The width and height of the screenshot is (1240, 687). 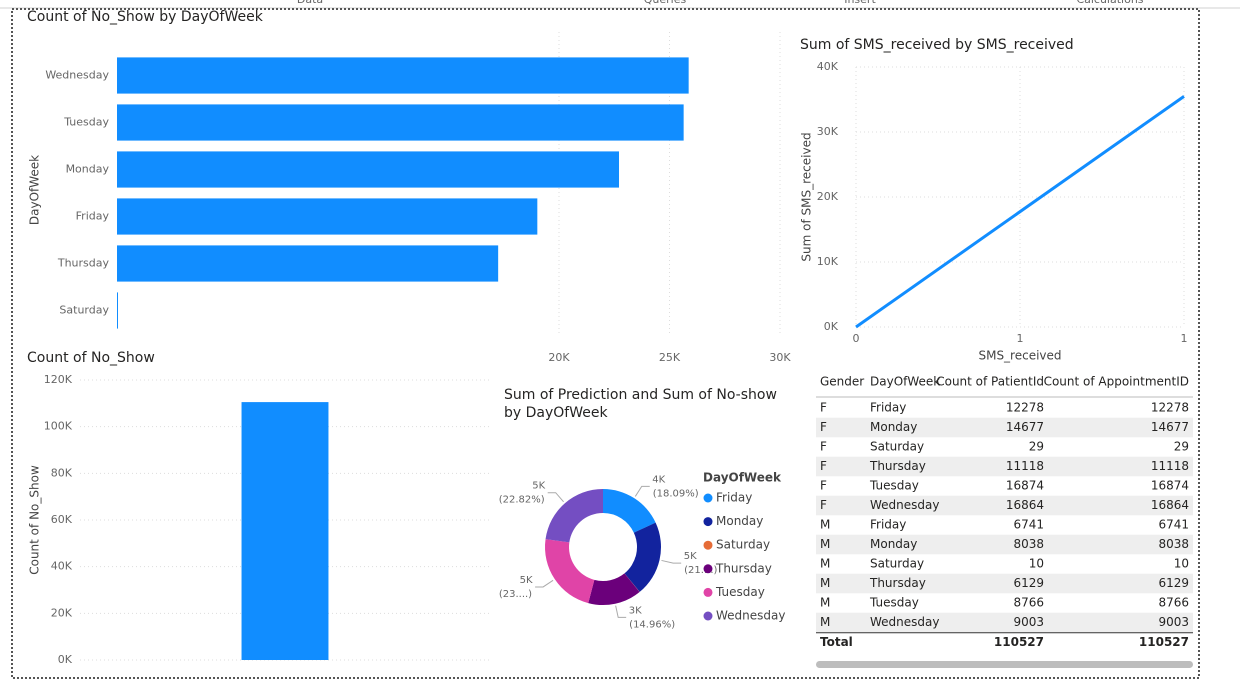 What do you see at coordinates (145, 17) in the screenshot?
I see `chart-title: Count of No_Show by DayOfWeek` at bounding box center [145, 17].